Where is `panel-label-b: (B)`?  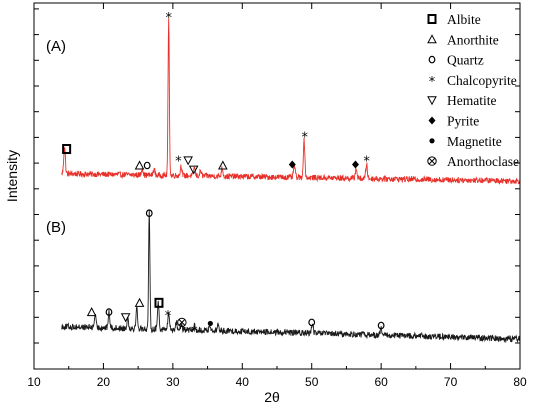 panel-label-b: (B) is located at coordinates (56, 227).